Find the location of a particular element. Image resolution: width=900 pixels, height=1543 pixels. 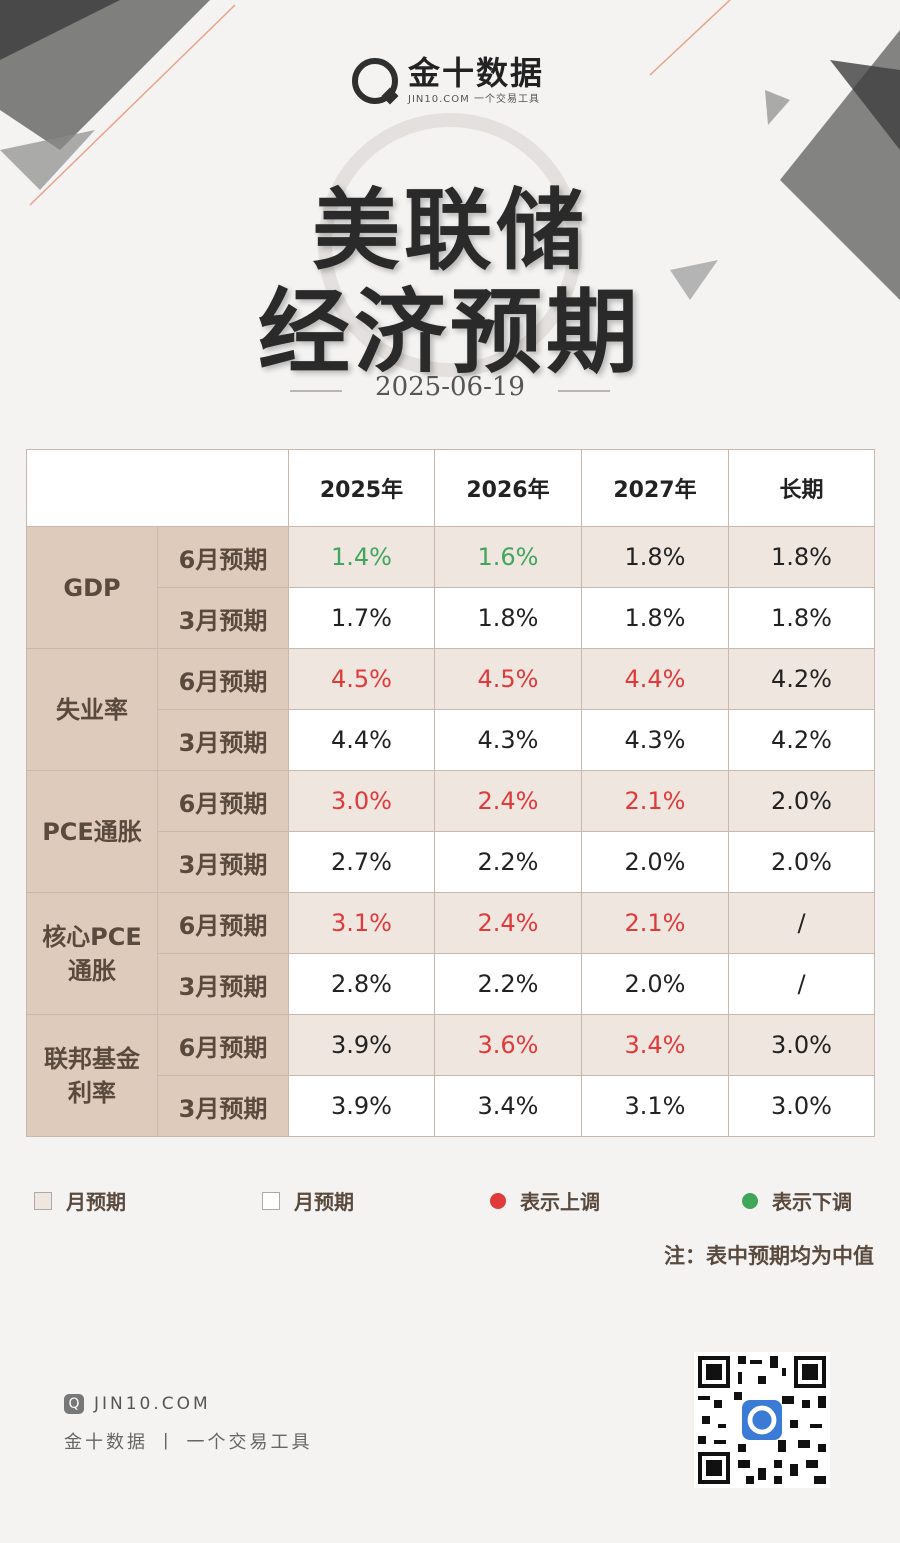

footer-tagline: 金十数据 丨 一个交易工具 is located at coordinates (188, 1442).